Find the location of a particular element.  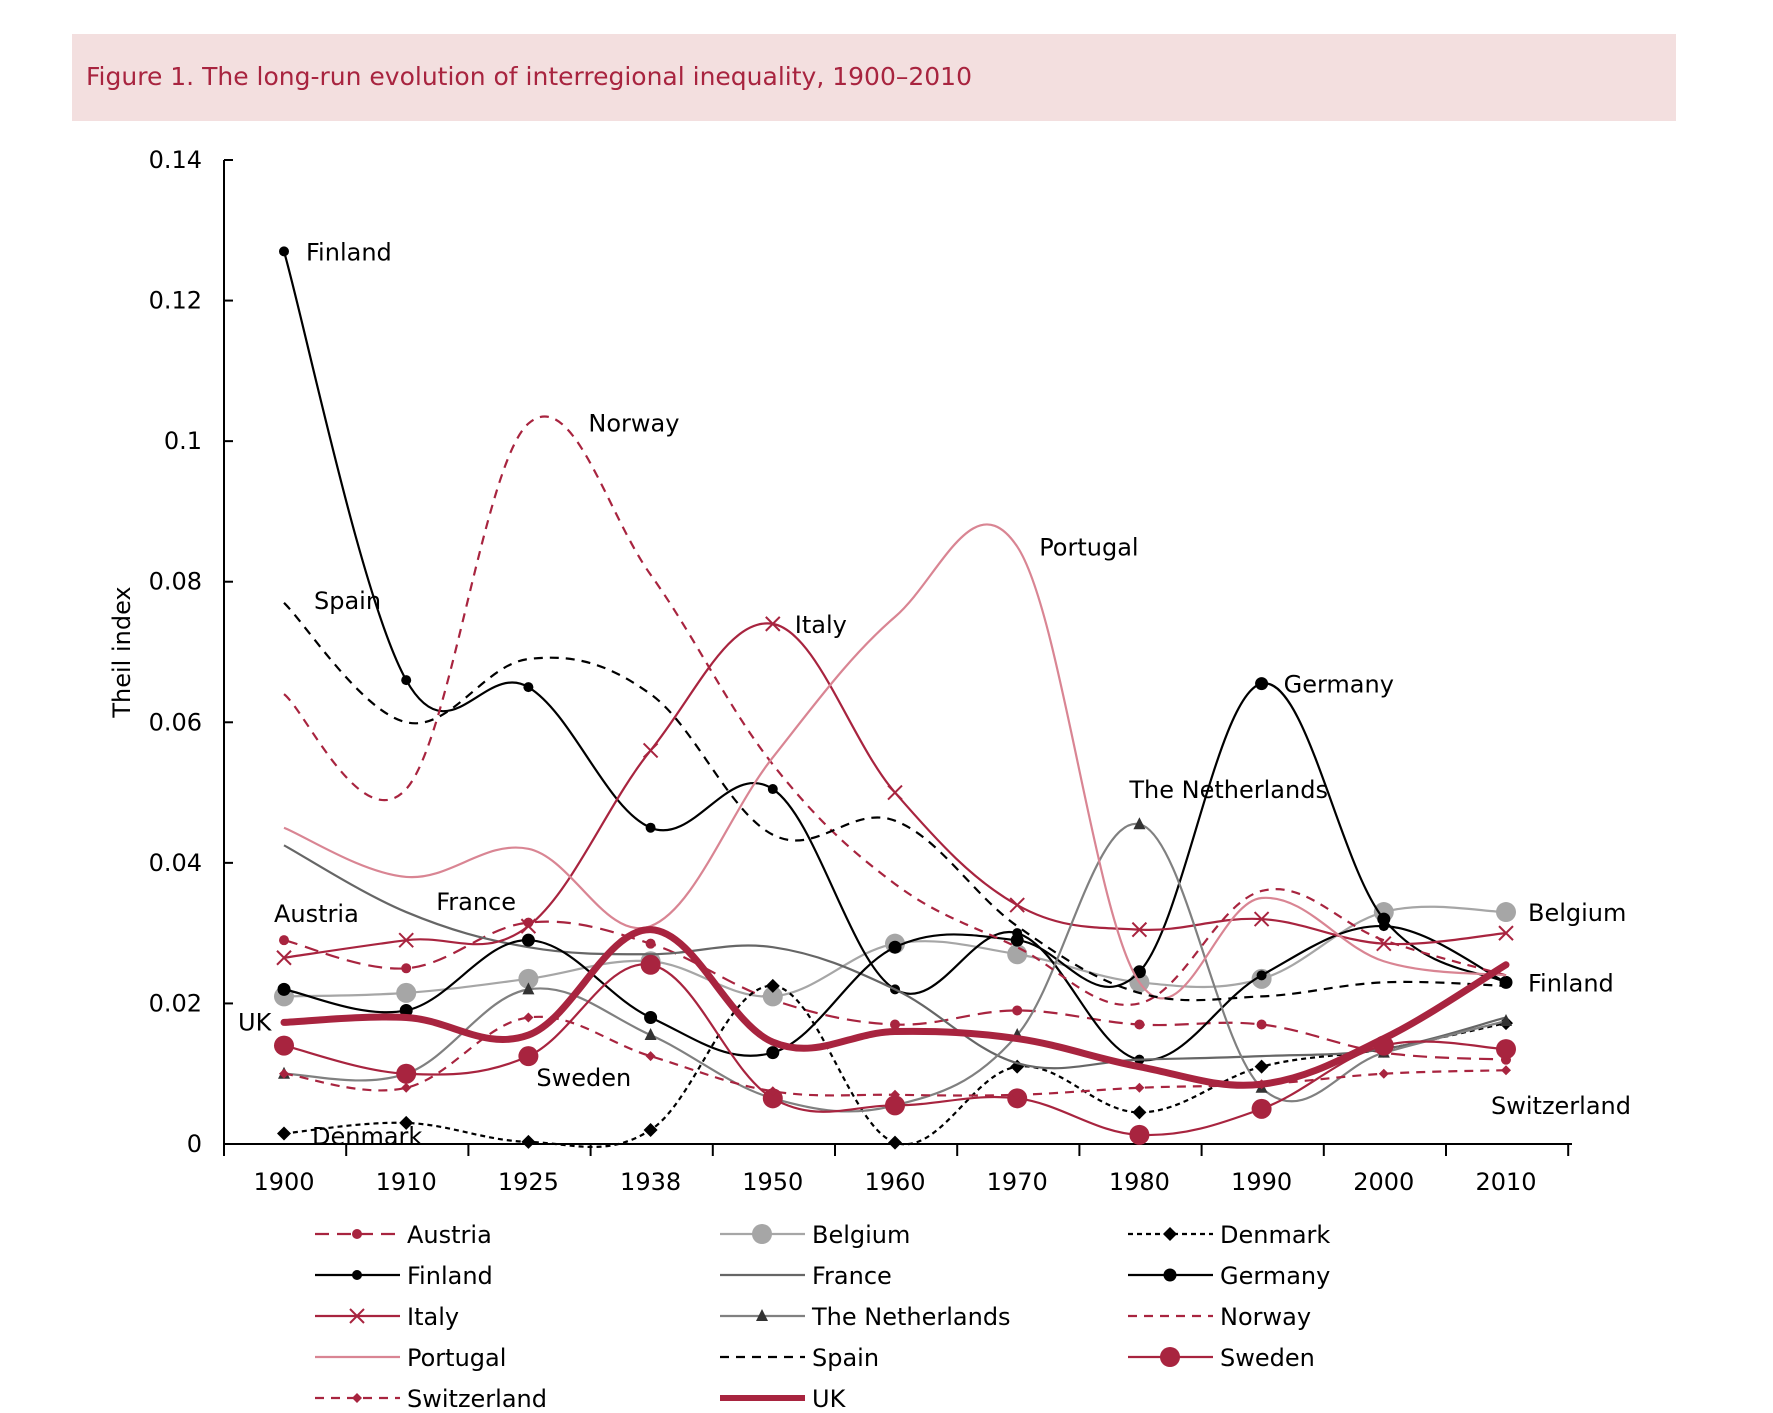

series-line-the-netherlands is located at coordinates (895, 968).